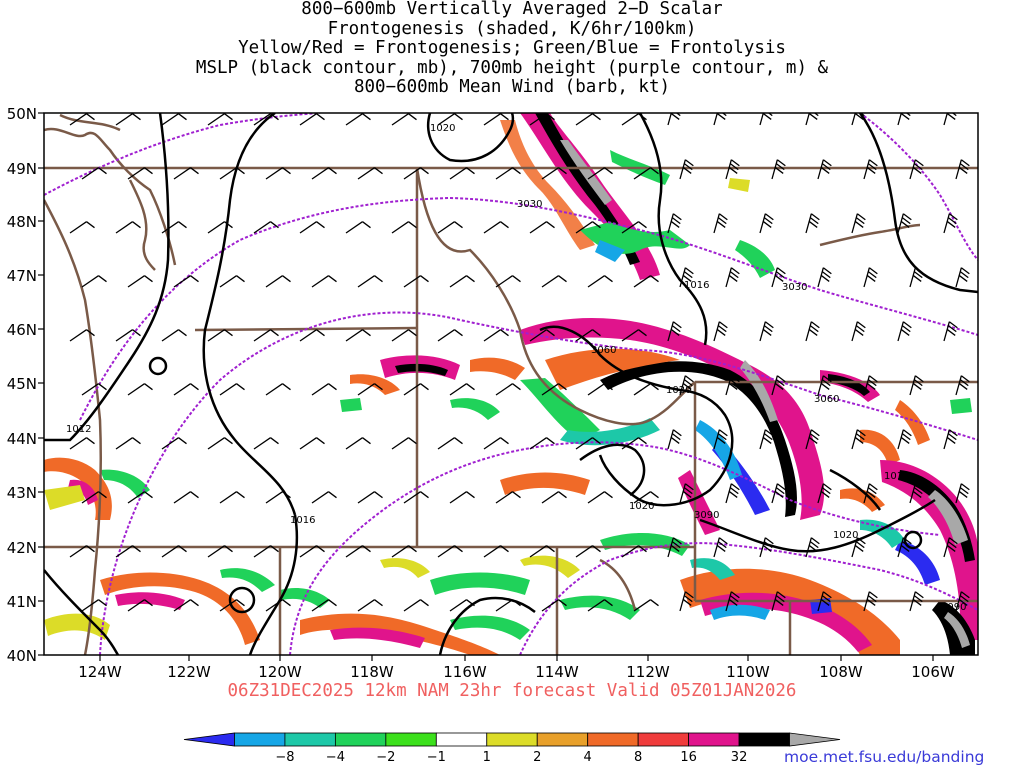 The image size is (1024, 768). What do you see at coordinates (870, 235) in the screenshot?
I see `missouri-river` at bounding box center [870, 235].